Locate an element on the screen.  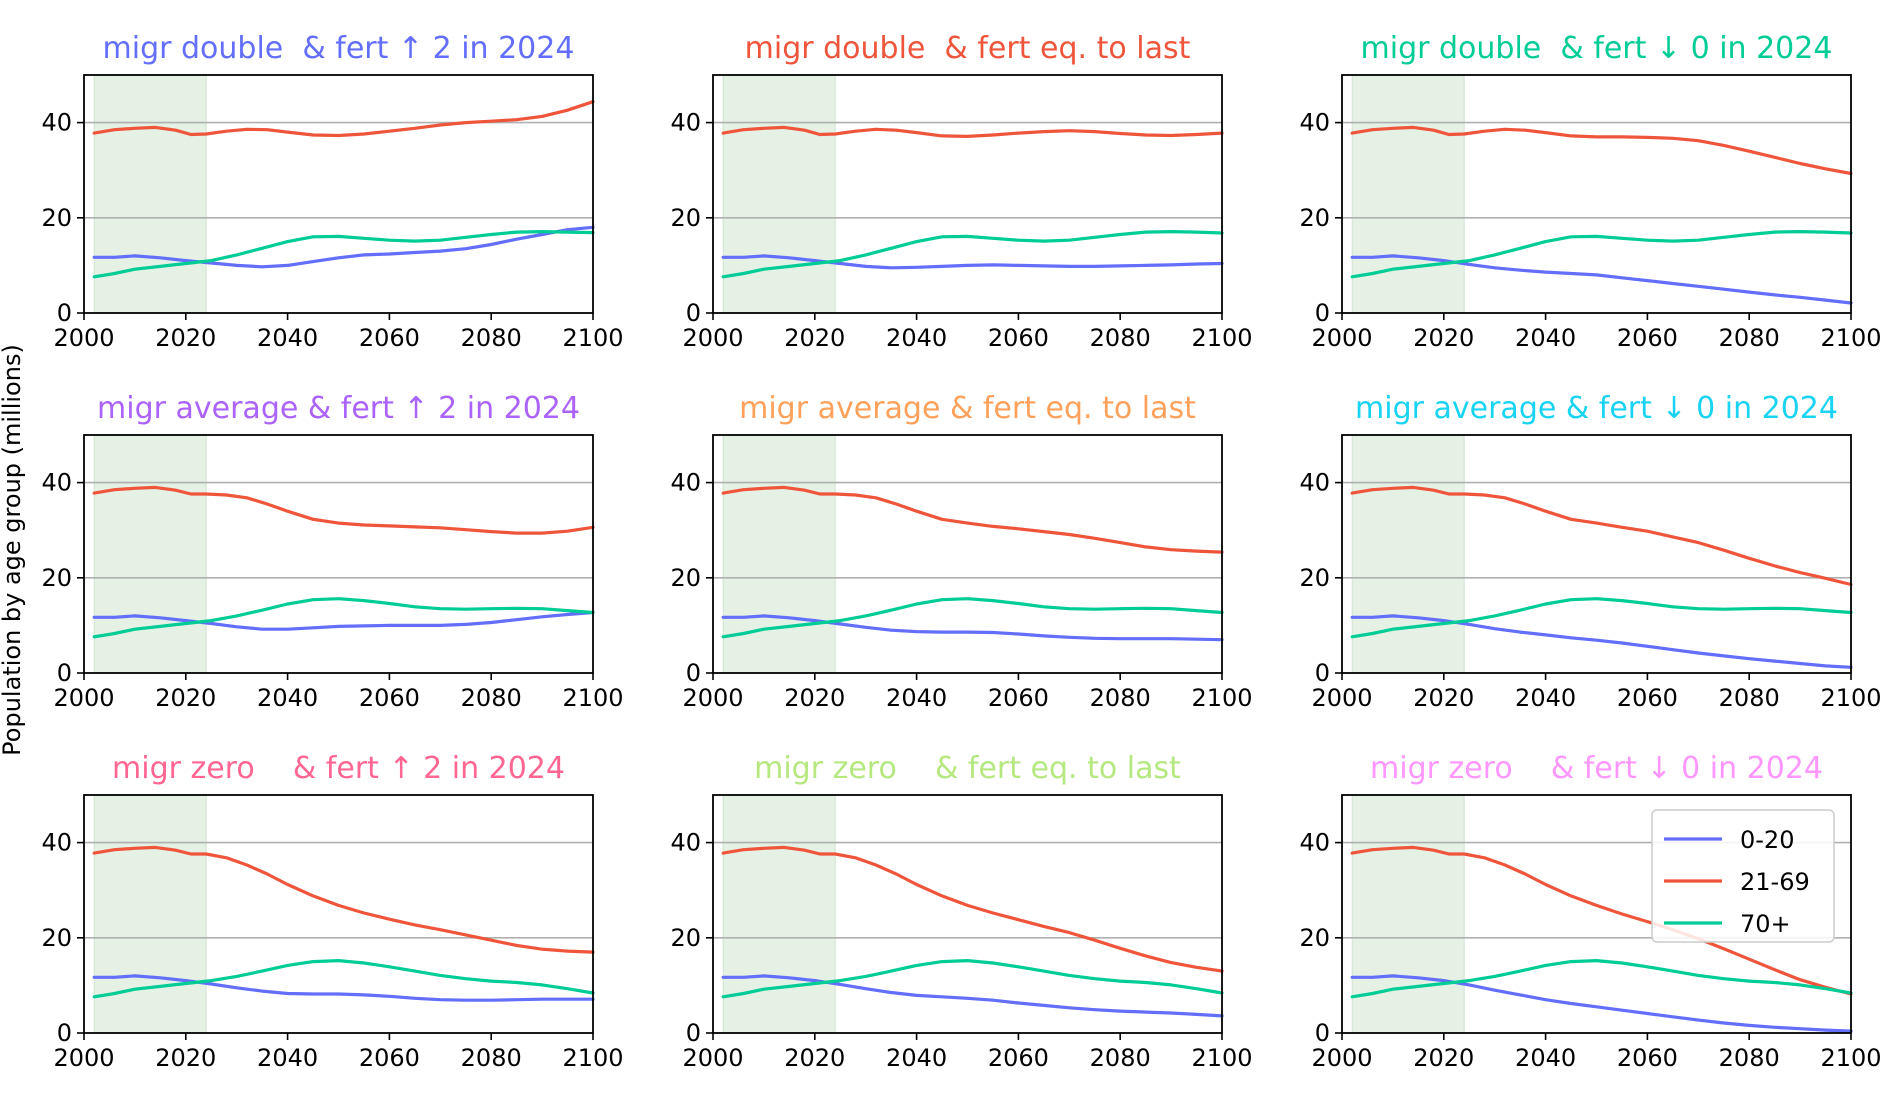
panel-title: migr zero & fert eq. to last is located at coordinates (967, 768).